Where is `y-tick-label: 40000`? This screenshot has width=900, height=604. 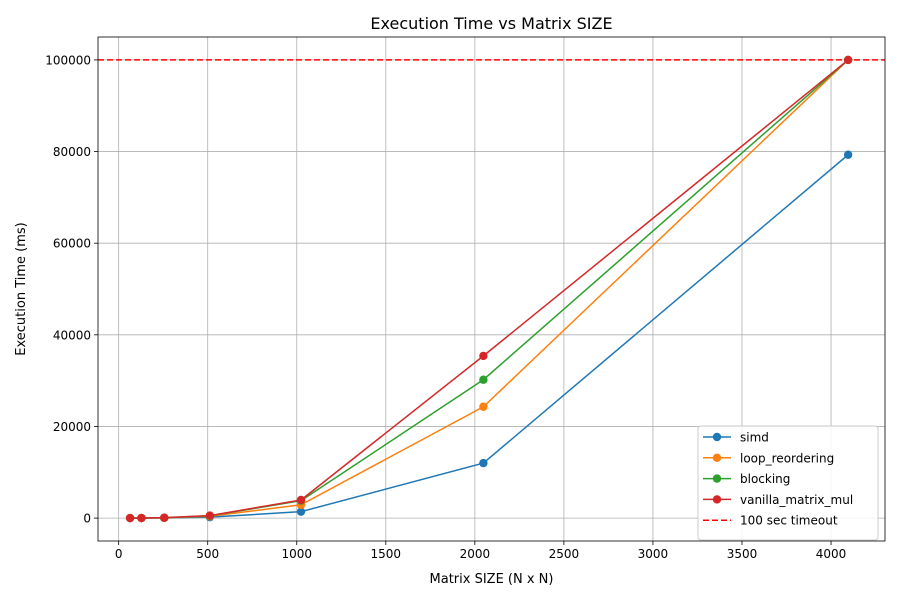 y-tick-label: 40000 is located at coordinates (72, 335).